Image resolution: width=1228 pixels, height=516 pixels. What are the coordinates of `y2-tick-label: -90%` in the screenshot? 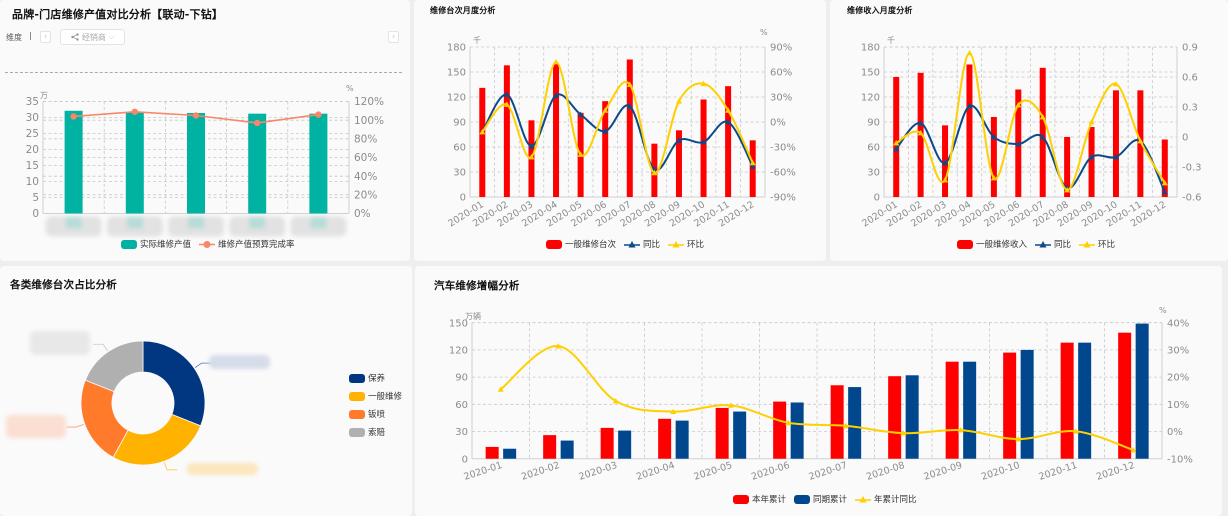 It's located at (783, 198).